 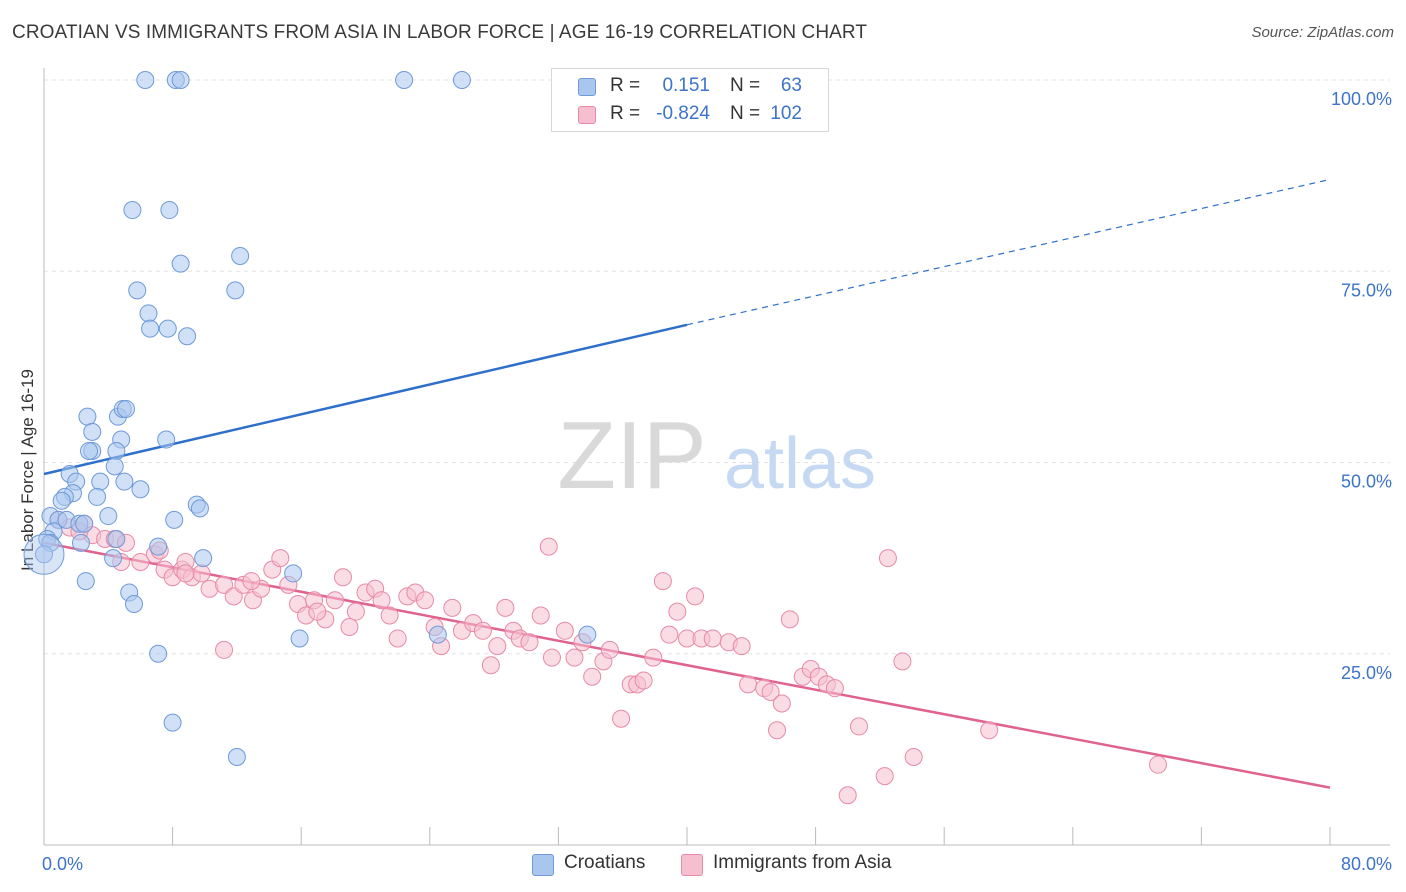 I want to click on legend-n-value: 63, so click(x=791, y=85).